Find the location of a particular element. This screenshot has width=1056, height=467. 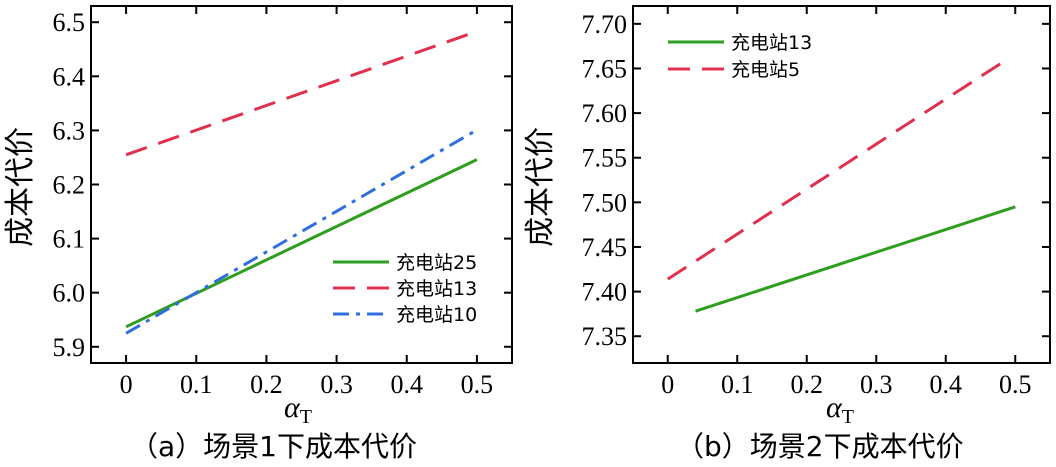

y-tick-label-b-2: 7.45 is located at coordinates (605, 247).